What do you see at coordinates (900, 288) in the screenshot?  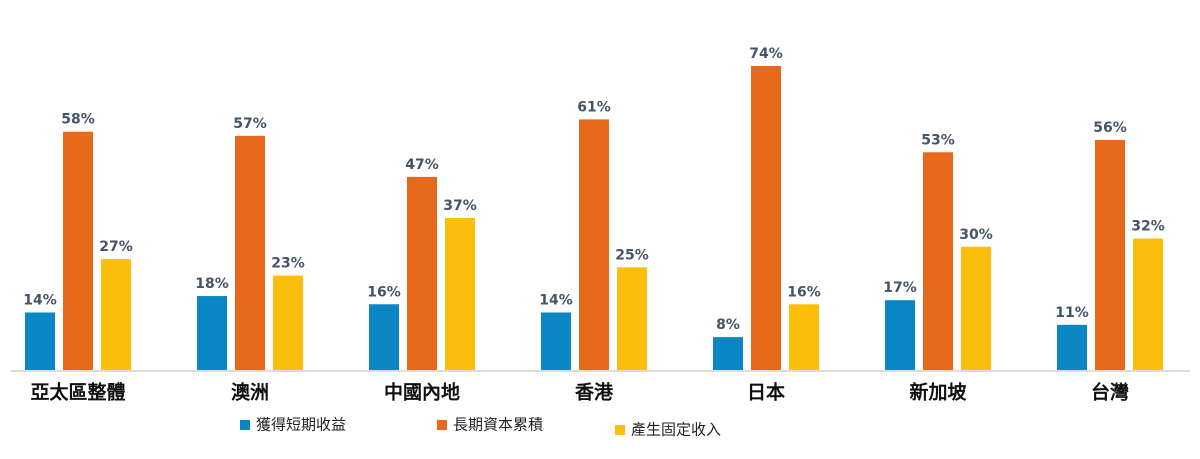 I see `value-label: 17%` at bounding box center [900, 288].